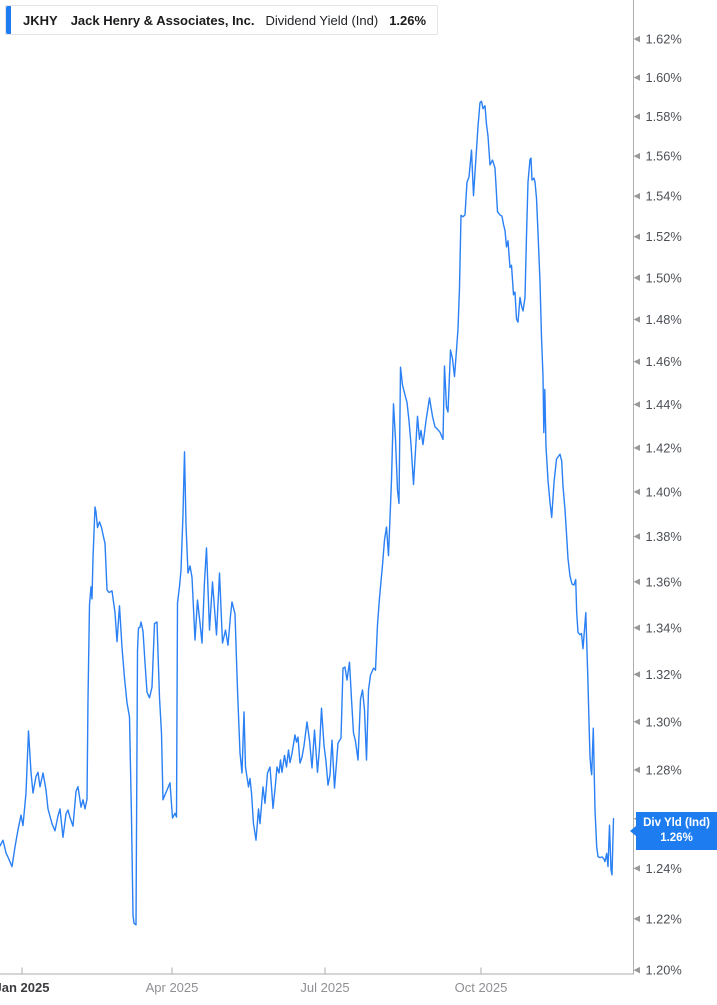 The height and width of the screenshot is (1005, 717). Describe the element at coordinates (324, 987) in the screenshot. I see `x-tick-label: Jul 2025` at that location.